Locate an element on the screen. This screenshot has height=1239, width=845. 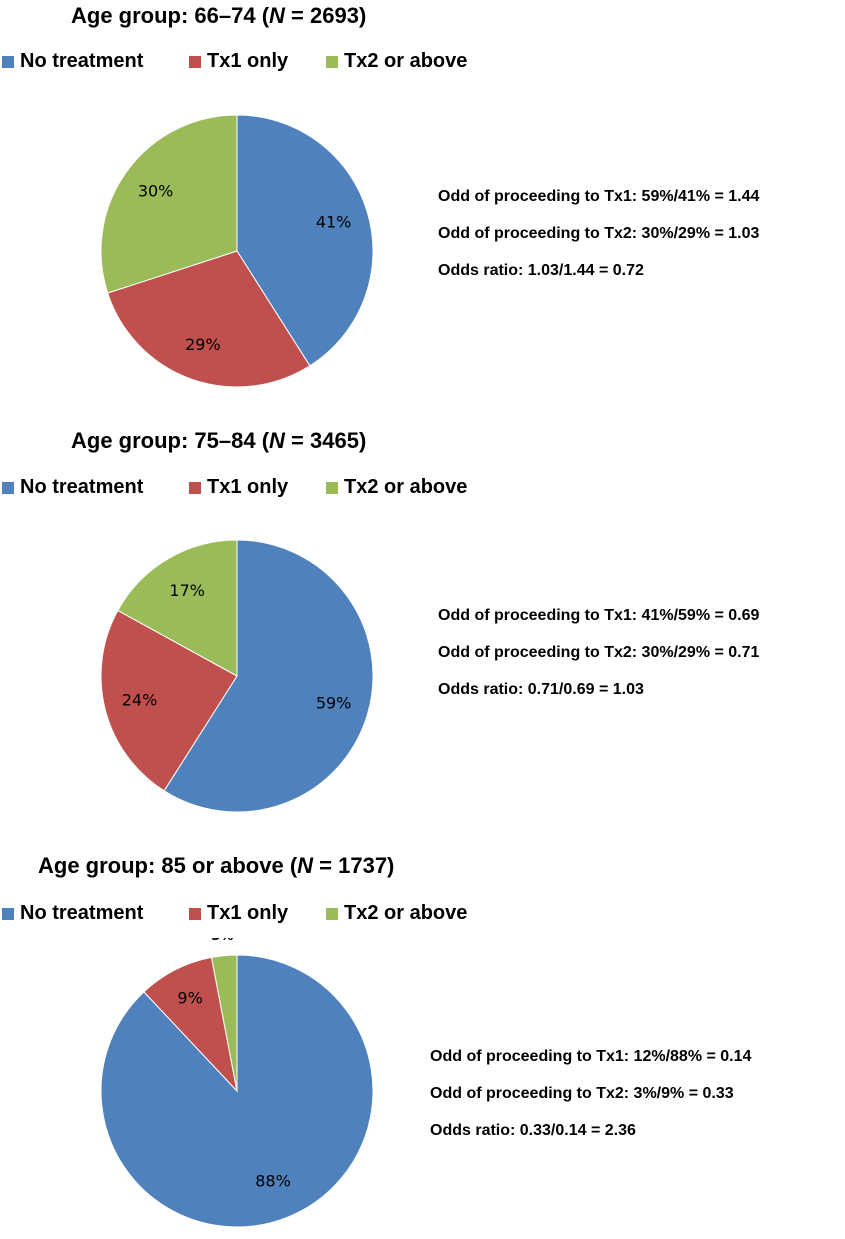
chart-title-suffix: = 2693) is located at coordinates (325, 15).